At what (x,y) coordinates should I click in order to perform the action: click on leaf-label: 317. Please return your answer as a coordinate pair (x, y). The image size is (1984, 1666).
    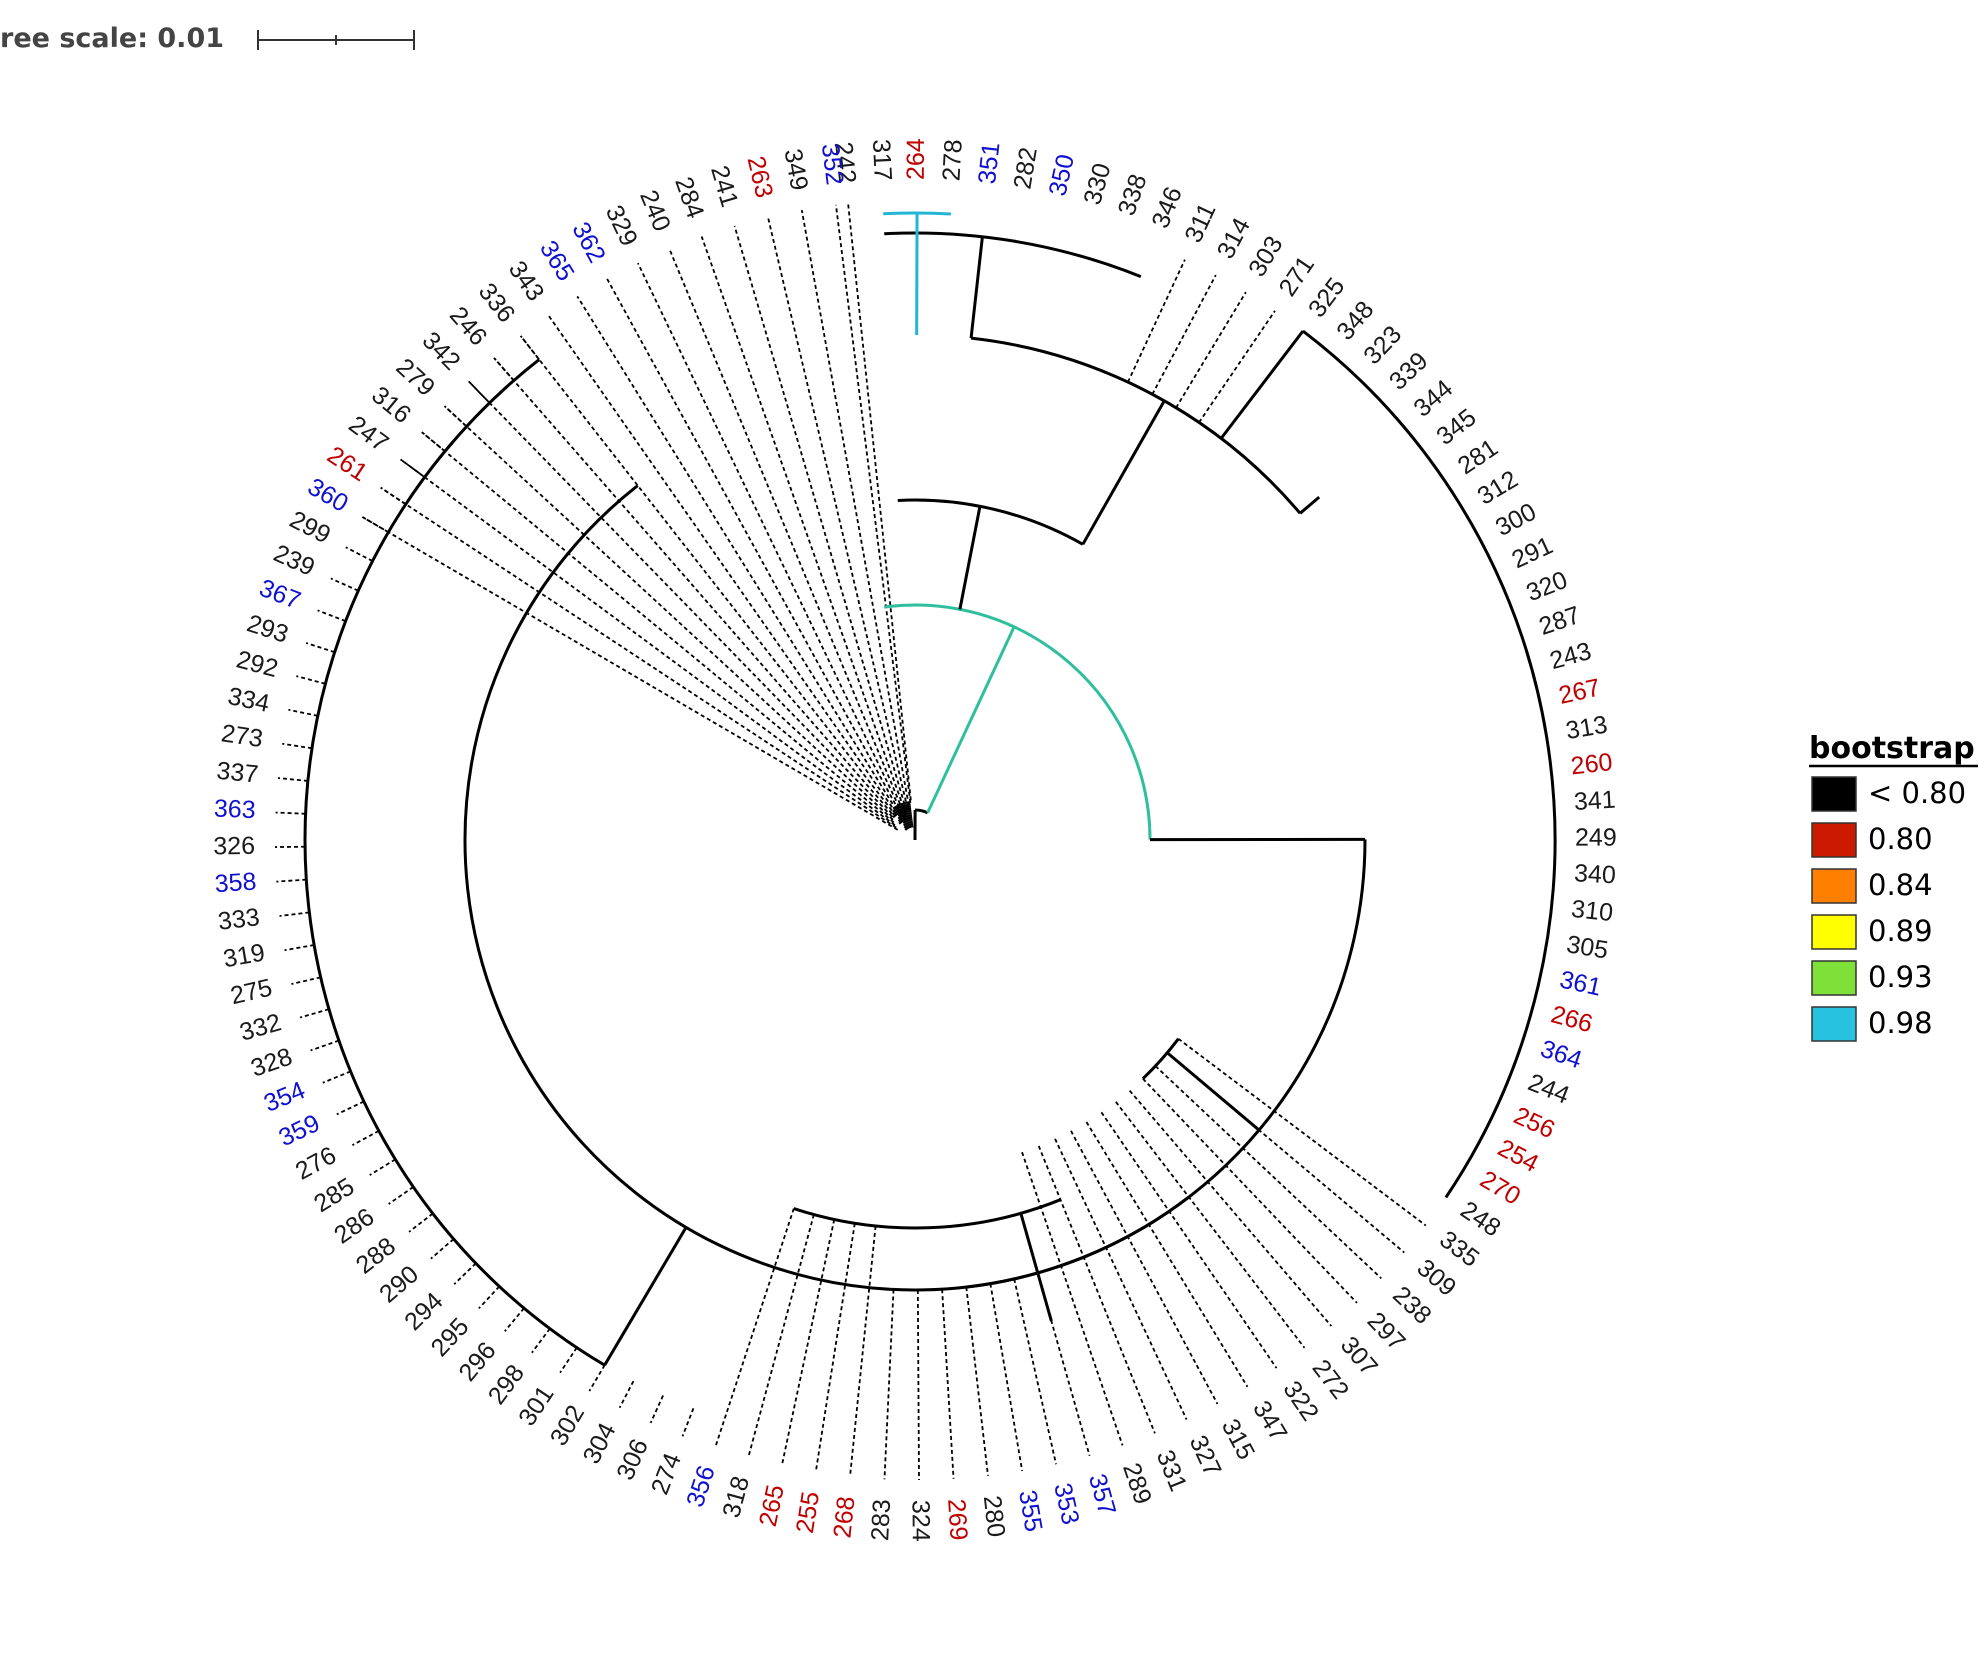
    Looking at the image, I should click on (882, 159).